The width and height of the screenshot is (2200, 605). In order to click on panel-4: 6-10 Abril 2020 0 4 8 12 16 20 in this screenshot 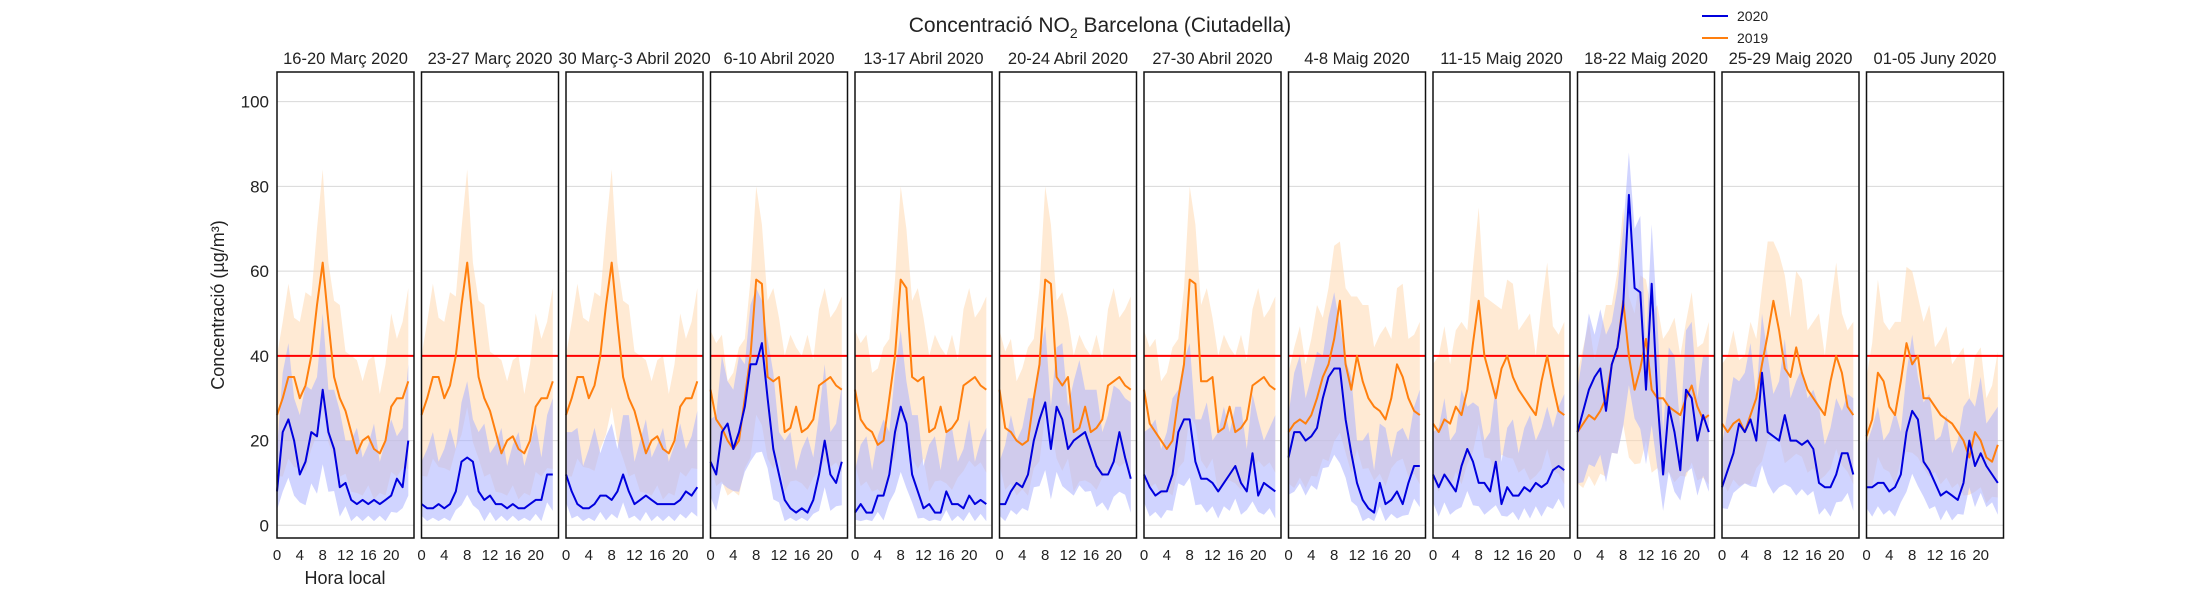, I will do `click(777, 307)`.